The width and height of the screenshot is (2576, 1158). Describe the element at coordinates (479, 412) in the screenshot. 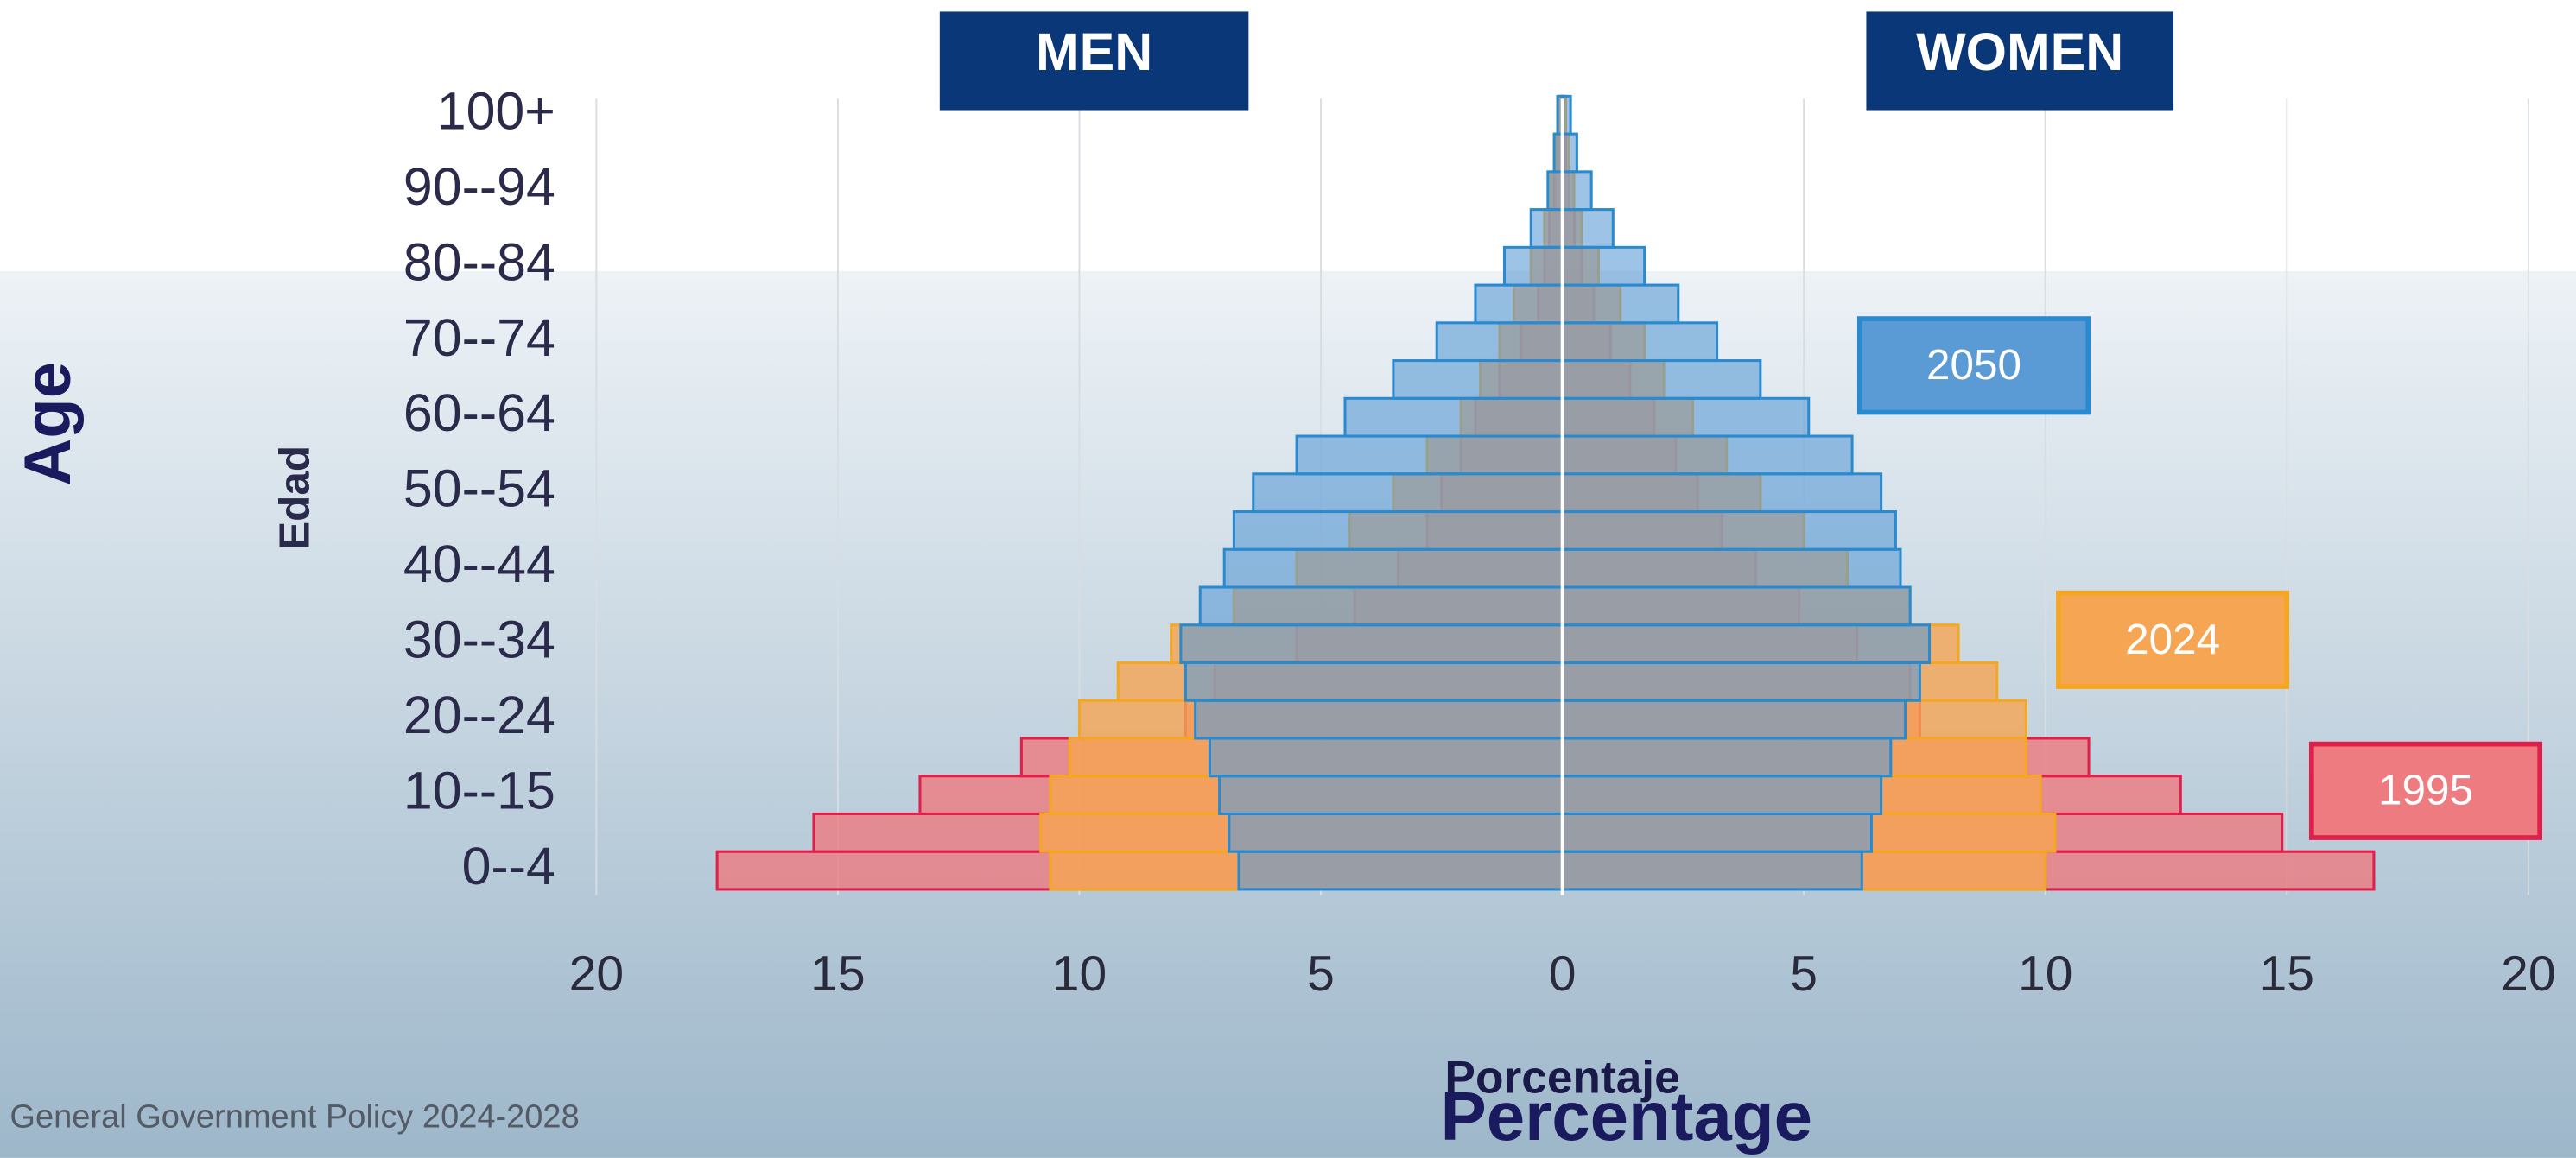

I see `y-tick-label: 60--64` at that location.